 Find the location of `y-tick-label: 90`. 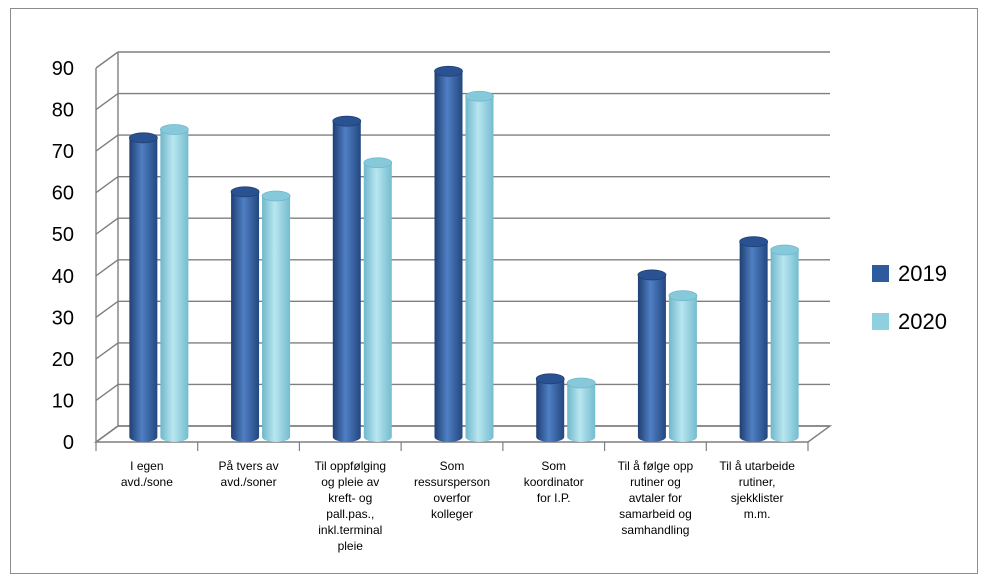

y-tick-label: 90 is located at coordinates (63, 69).